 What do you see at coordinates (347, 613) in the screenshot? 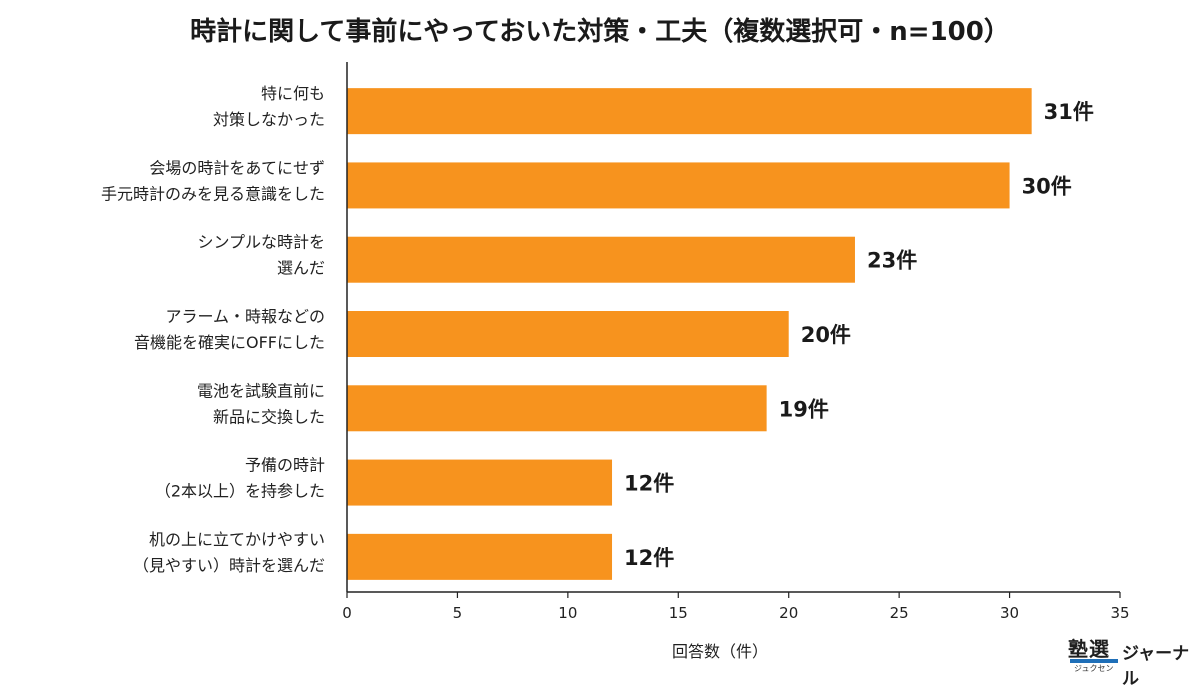
I see `x-tick-label-0: 0` at bounding box center [347, 613].